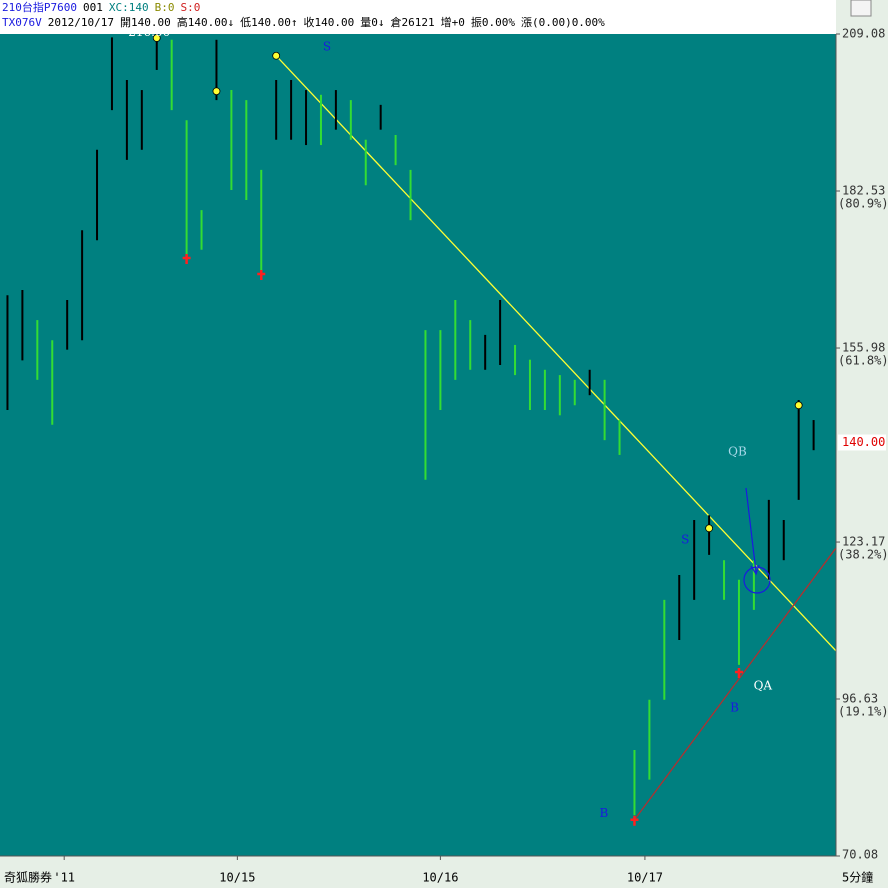 The width and height of the screenshot is (888, 888). Describe the element at coordinates (92, 7) in the screenshot. I see `header-field: 001` at that location.